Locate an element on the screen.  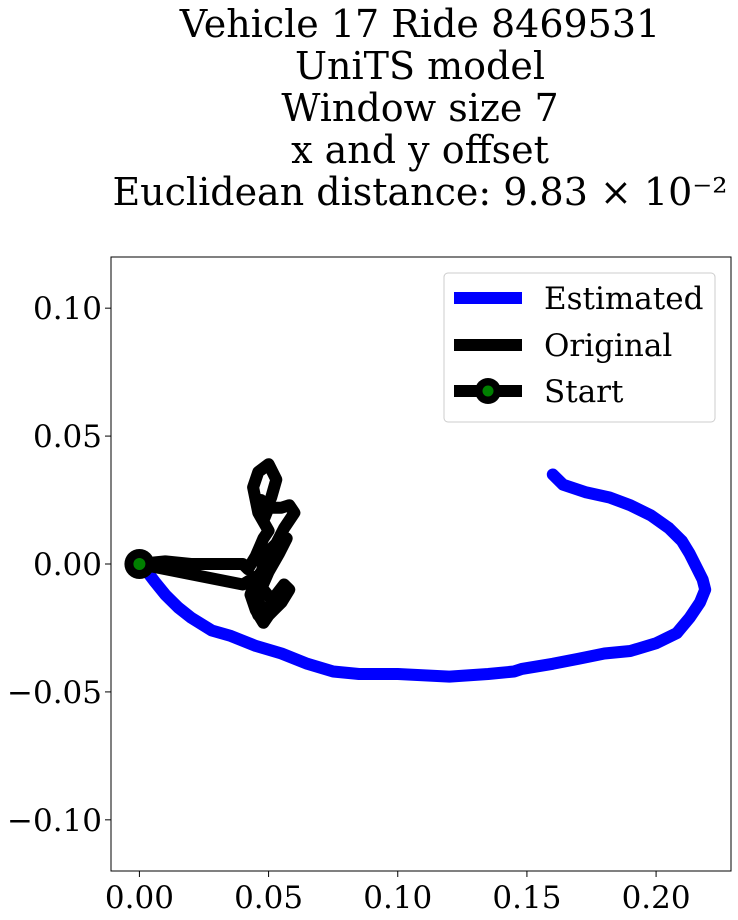
y-tick-label: 0.05 is located at coordinates (67, 437).